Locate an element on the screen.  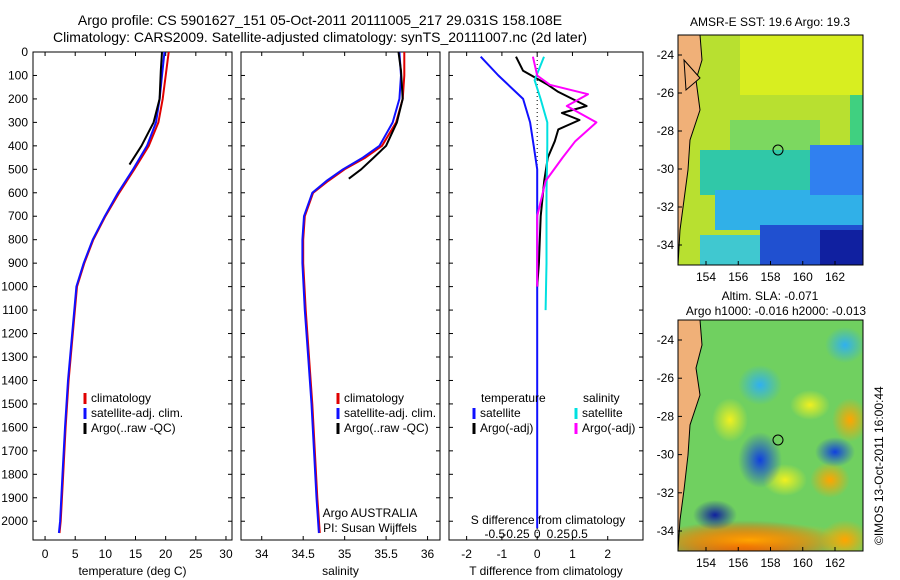
temp-x-tick-label: 5 is located at coordinates (75, 554).